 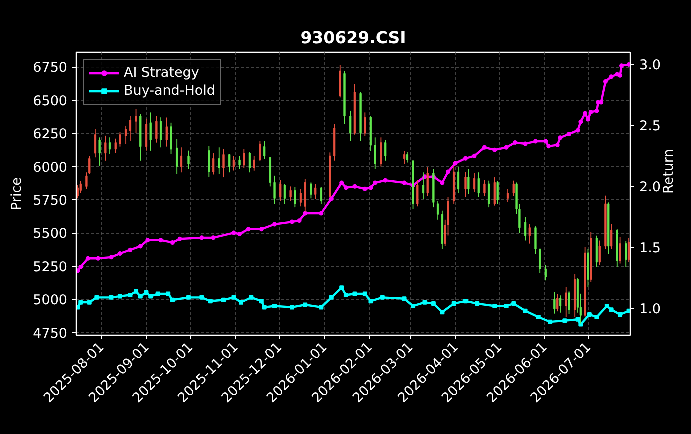 I want to click on y2-tick-label: 2.5, so click(x=650, y=126).